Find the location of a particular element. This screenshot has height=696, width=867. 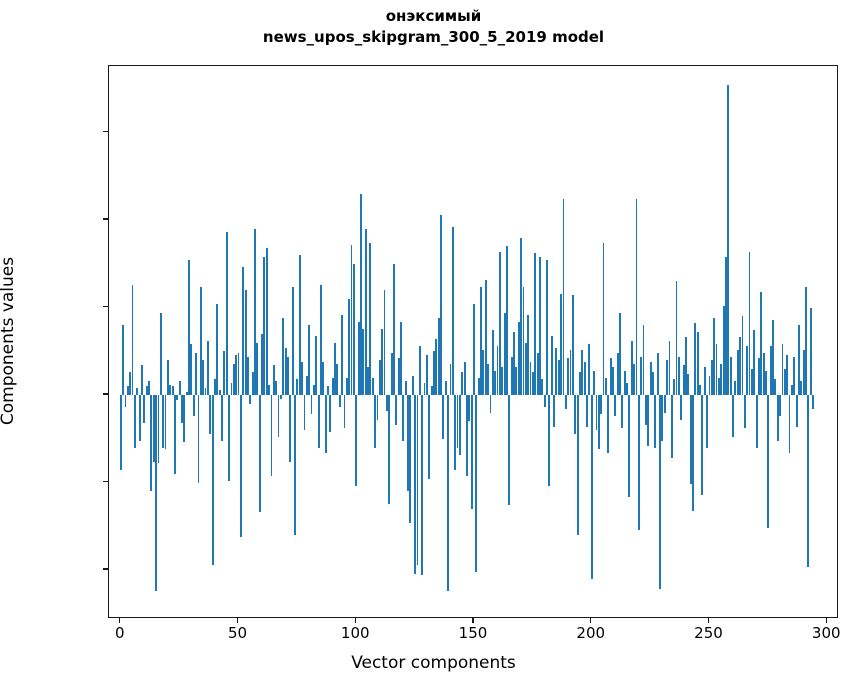

y-axis-label: Components values is located at coordinates (9, 341).